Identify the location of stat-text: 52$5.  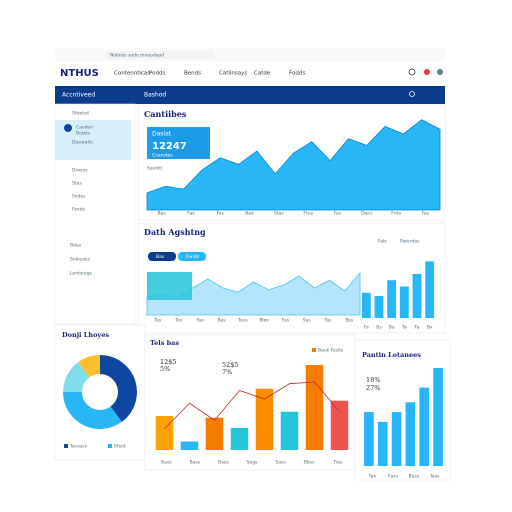
(230, 365).